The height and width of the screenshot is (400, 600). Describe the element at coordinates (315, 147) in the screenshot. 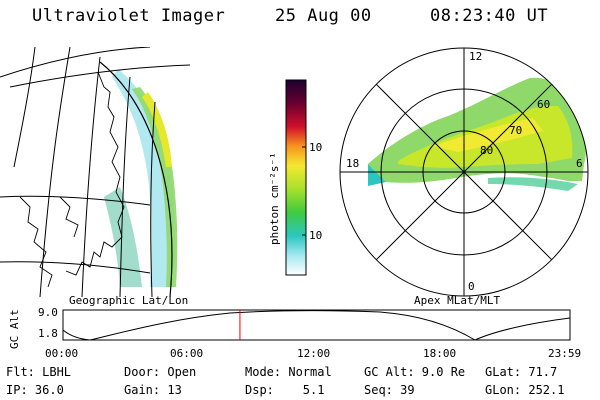

I see `colorbar-tick-100: 100` at that location.